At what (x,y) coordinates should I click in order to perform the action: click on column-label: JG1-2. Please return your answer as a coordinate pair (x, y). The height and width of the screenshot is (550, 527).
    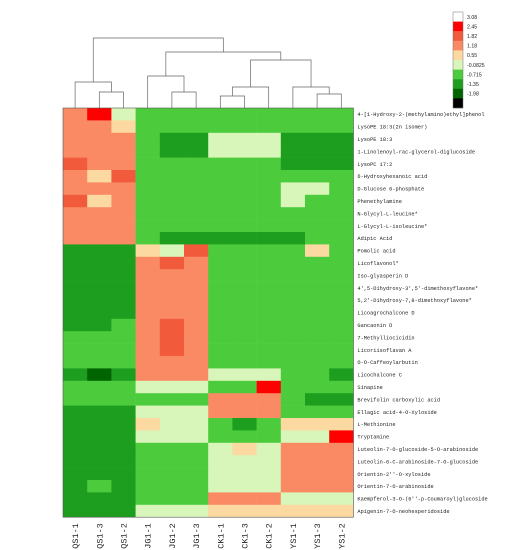
    Looking at the image, I should click on (173, 536).